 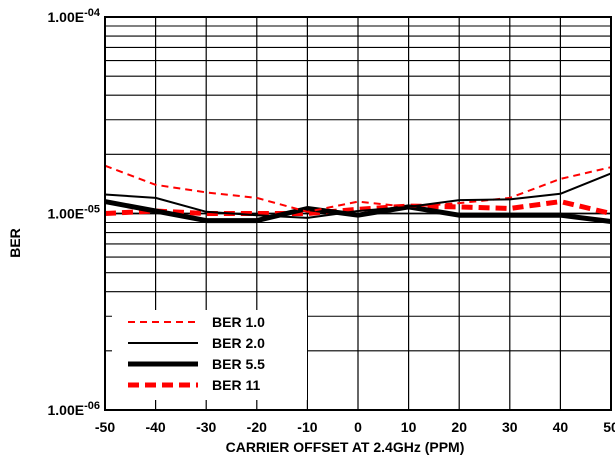 I want to click on legend-label-ber-11: BER 11, so click(x=236, y=385).